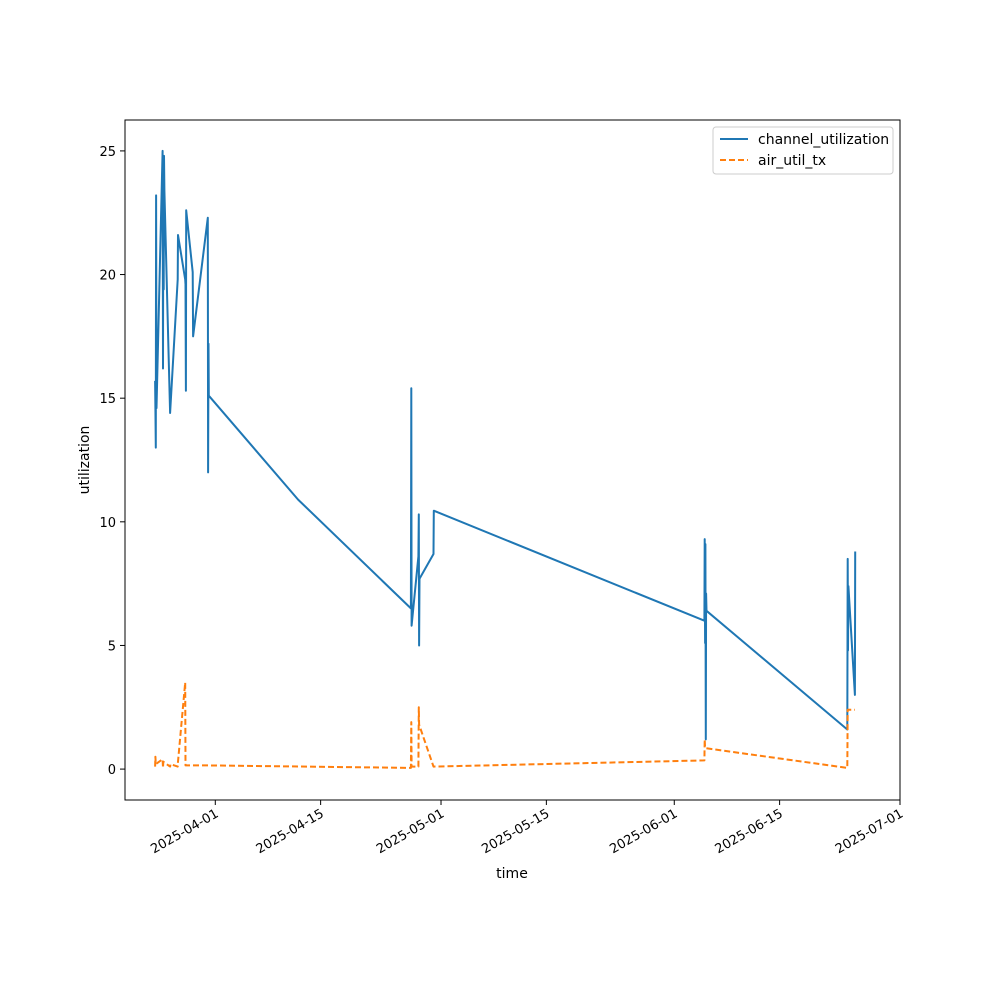 This screenshot has height=1000, width=1000. What do you see at coordinates (85, 460) in the screenshot?
I see `y-axis-label: utilization` at bounding box center [85, 460].